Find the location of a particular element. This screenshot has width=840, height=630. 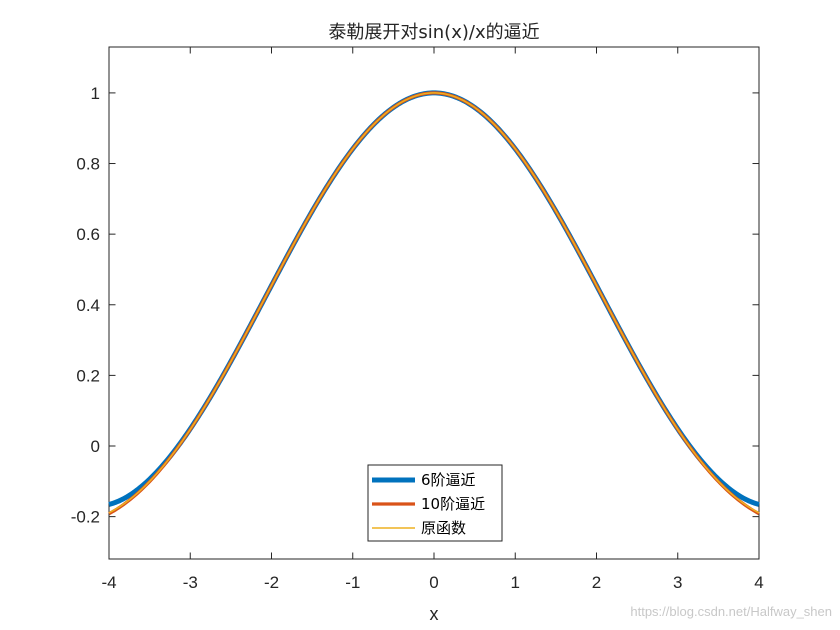

chart-title: 泰勒展开对sin(x)/x的逼近 is located at coordinates (433, 32).